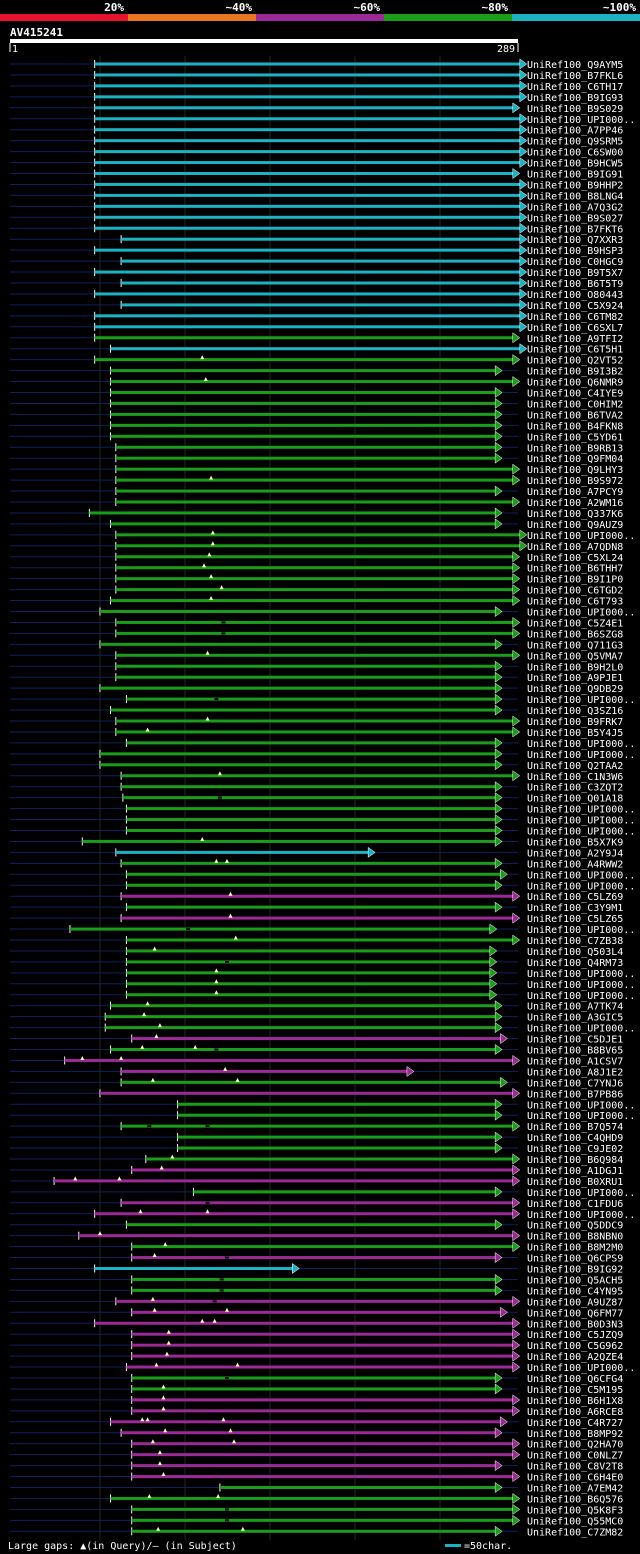  Describe the element at coordinates (575, 1434) in the screenshot. I see `hit-label: UniRef100_B8MP92` at that location.